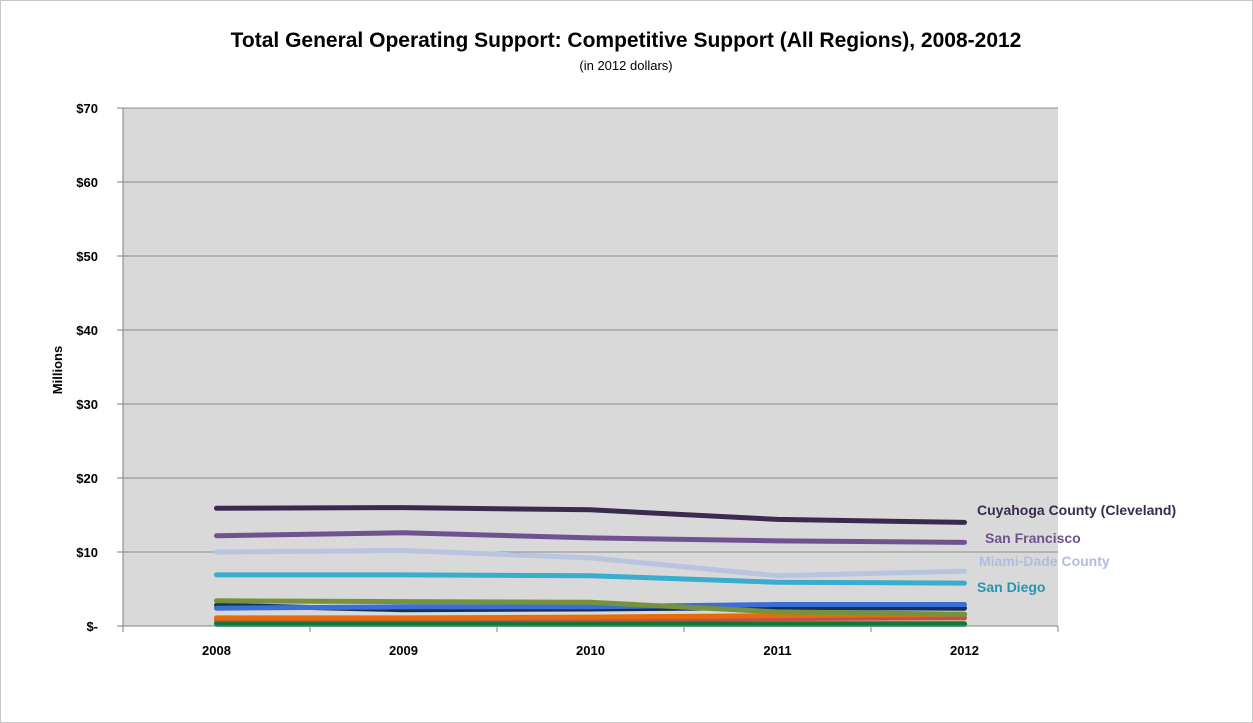 This screenshot has height=723, width=1253. What do you see at coordinates (87, 404) in the screenshot?
I see `y-tick-label: $30` at bounding box center [87, 404].